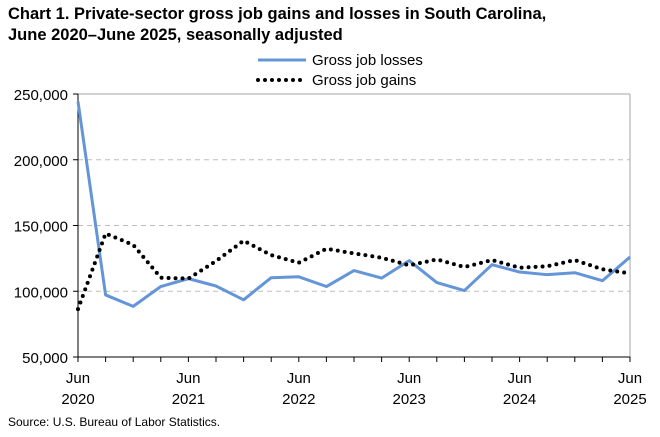 Image resolution: width=660 pixels, height=437 pixels. Describe the element at coordinates (41, 95) in the screenshot. I see `y-tick-label: 250,000` at that location.